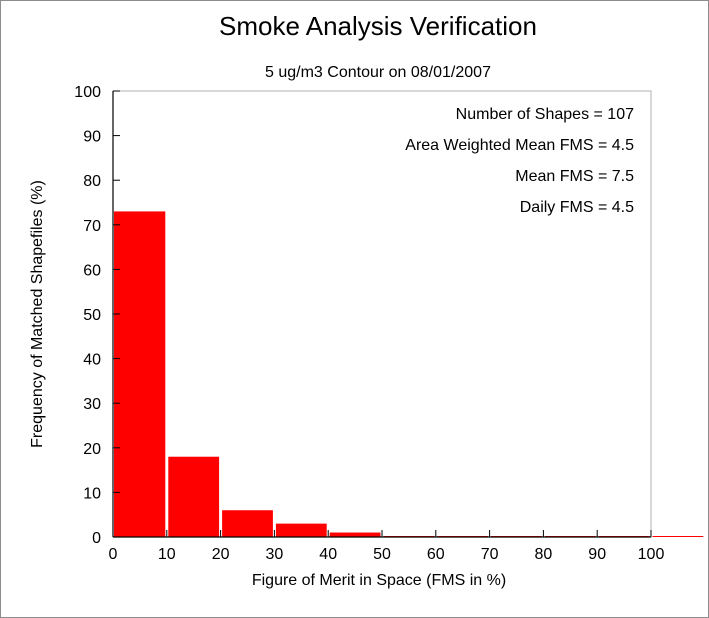 Image resolution: width=709 pixels, height=618 pixels. Describe the element at coordinates (92, 270) in the screenshot. I see `y-tick-label: 60` at that location.